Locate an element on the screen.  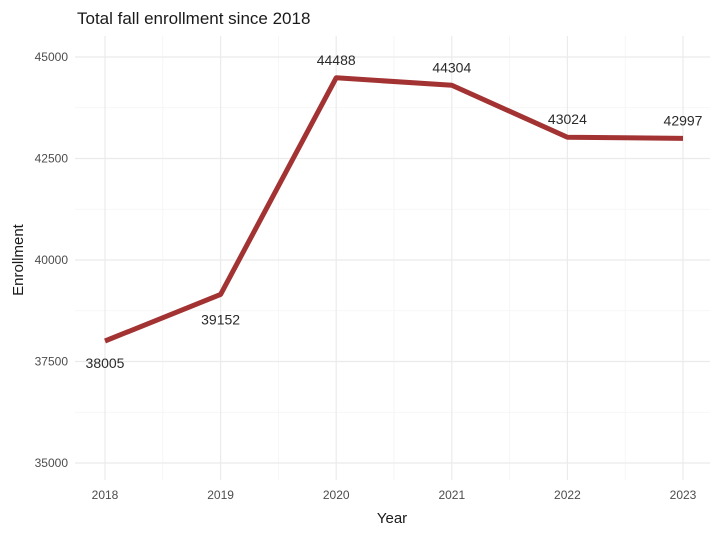
data-label: 42997 is located at coordinates (683, 120).